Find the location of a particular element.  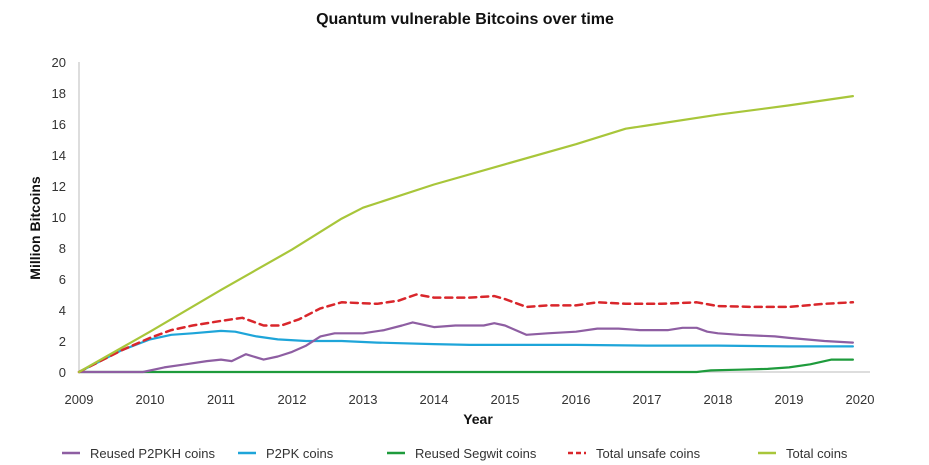

y-tick-label: 10 is located at coordinates (59, 217).